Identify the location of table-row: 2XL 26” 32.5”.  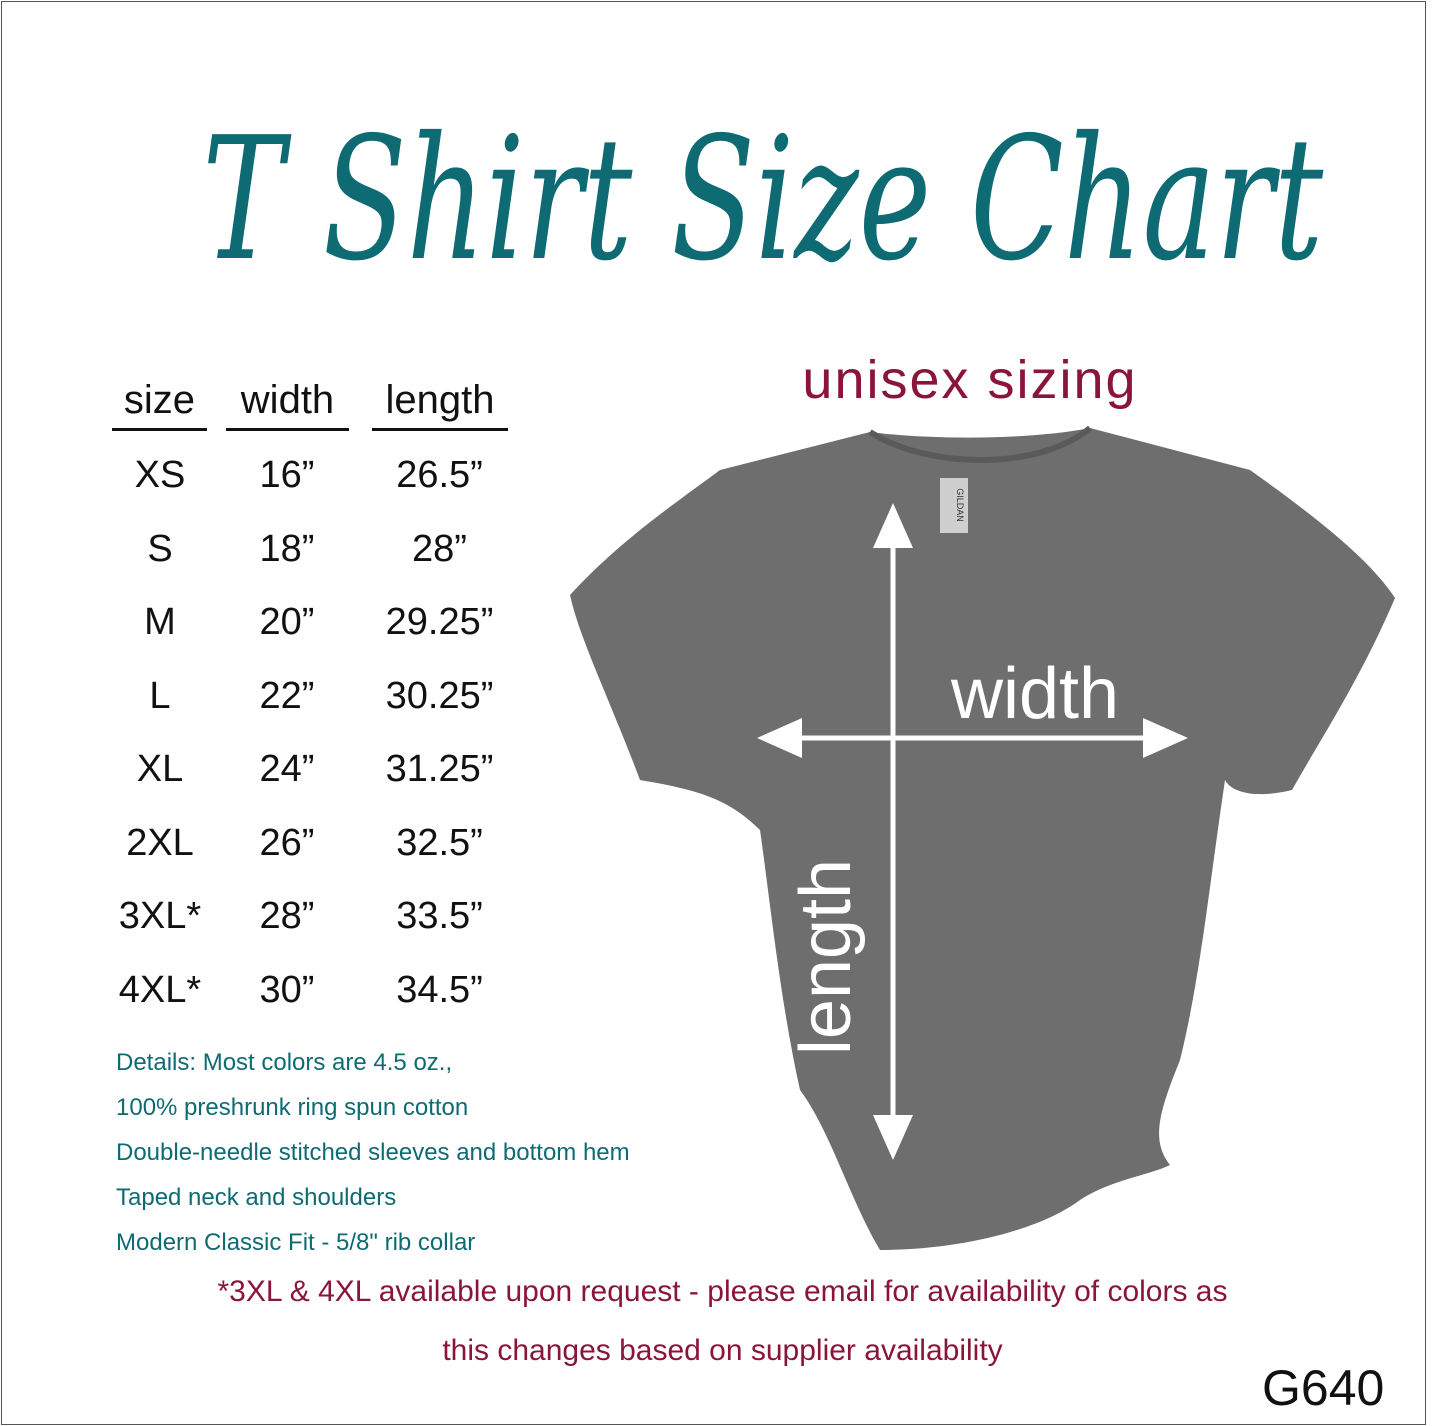
(280, 843).